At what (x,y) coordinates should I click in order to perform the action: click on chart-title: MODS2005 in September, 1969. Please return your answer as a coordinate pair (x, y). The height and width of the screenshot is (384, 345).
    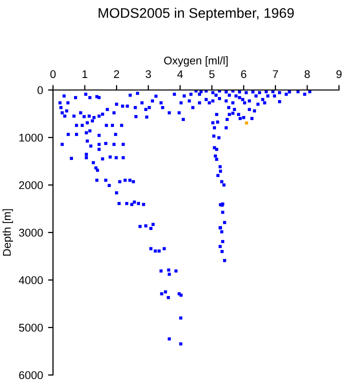
    Looking at the image, I should click on (196, 14).